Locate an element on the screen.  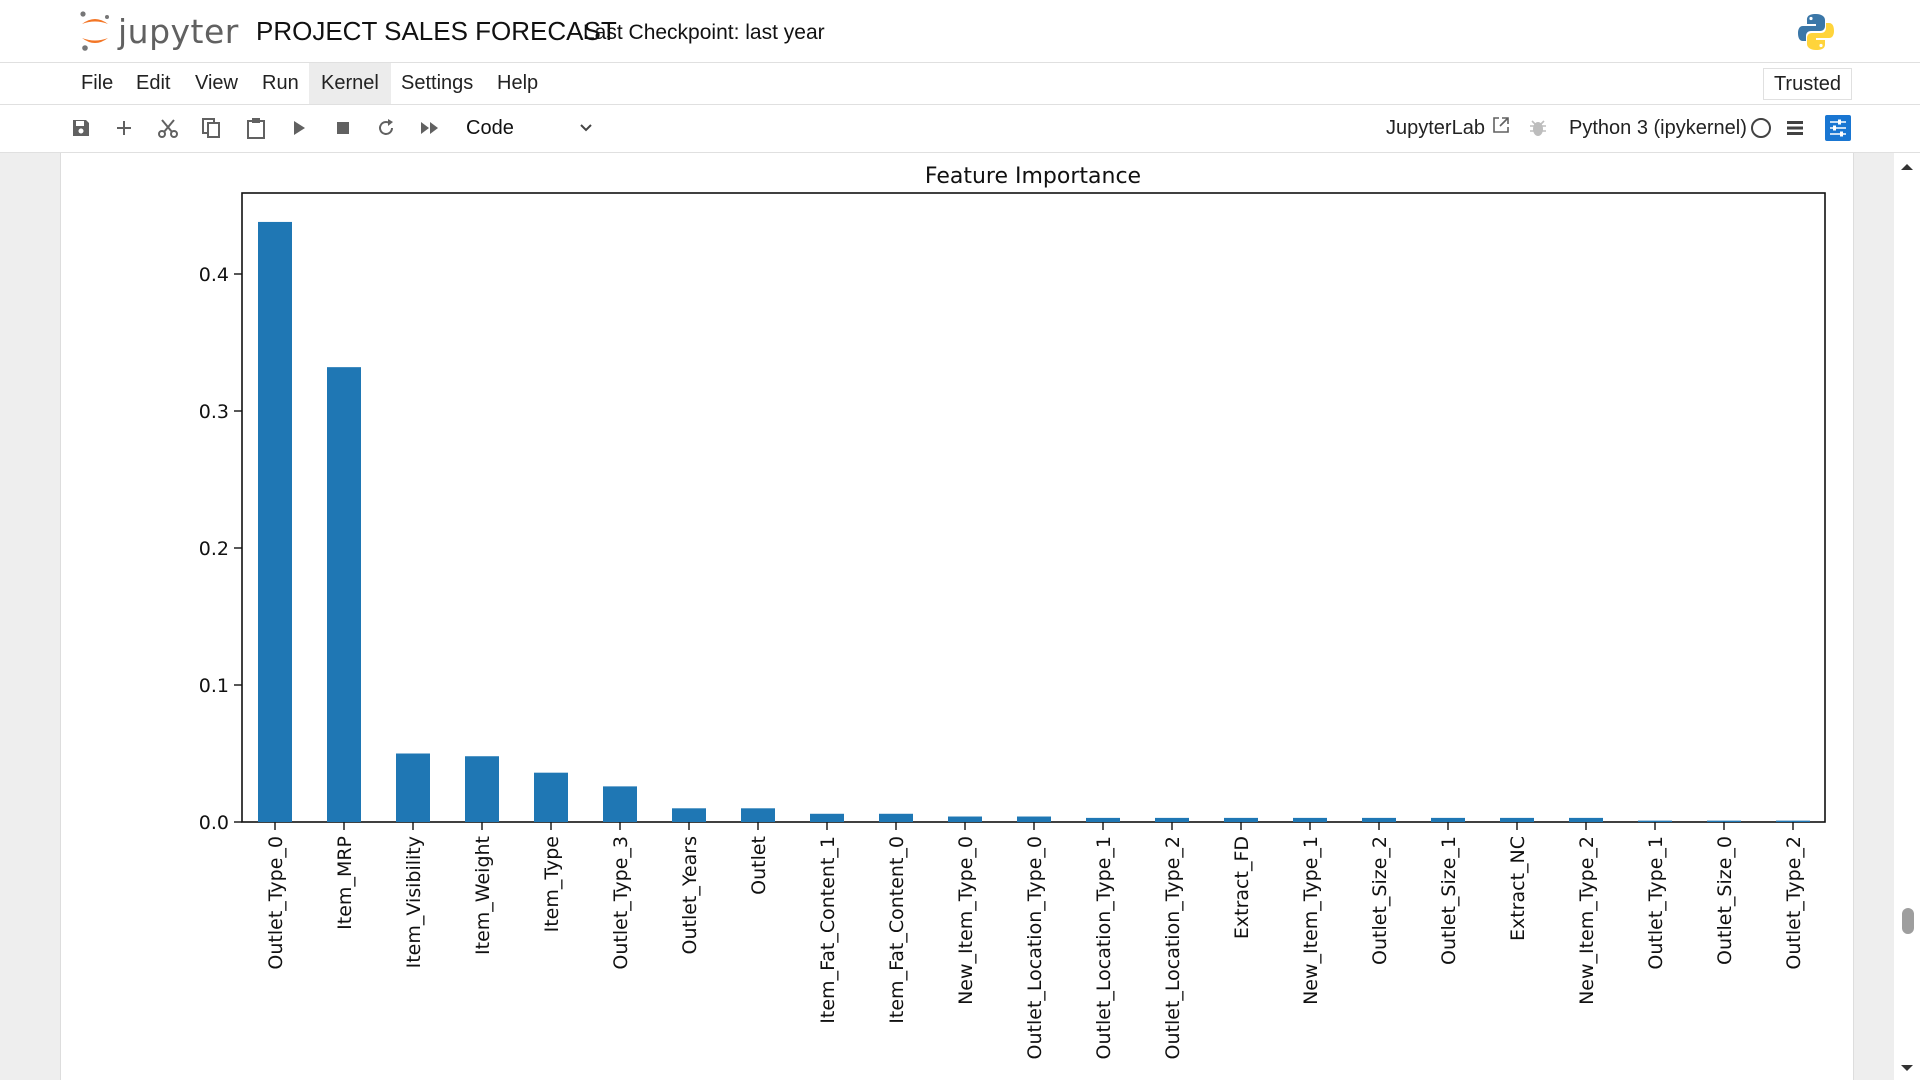
stop-icon is located at coordinates (343, 128).